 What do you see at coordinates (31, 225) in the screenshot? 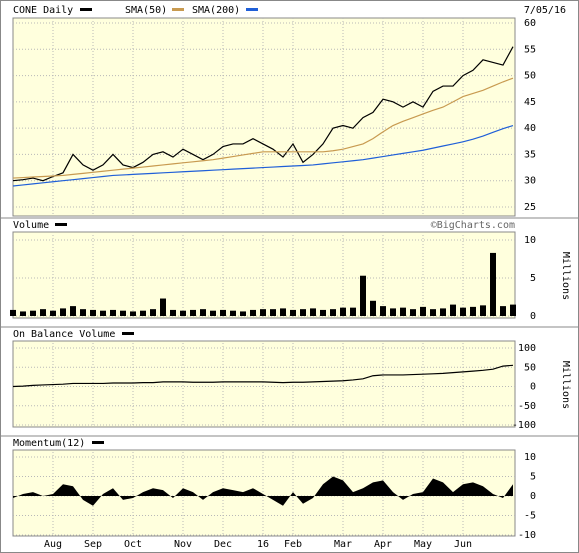
I see `panel-title: Volume` at bounding box center [31, 225].